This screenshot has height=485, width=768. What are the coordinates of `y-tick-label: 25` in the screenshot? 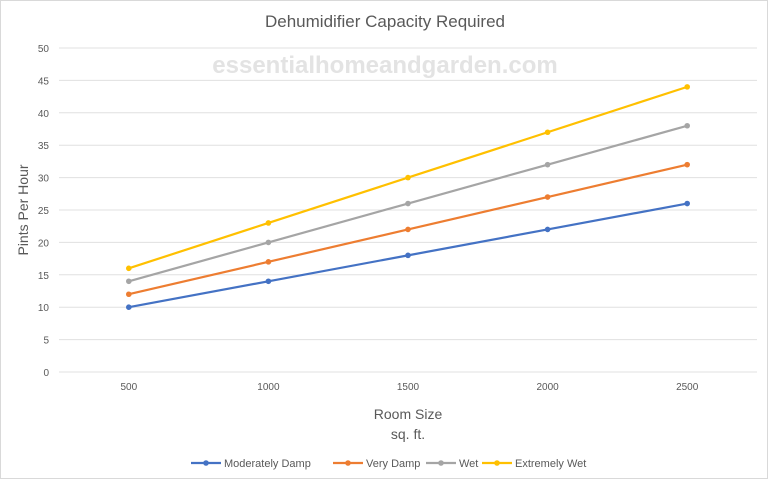 It's located at (44, 211).